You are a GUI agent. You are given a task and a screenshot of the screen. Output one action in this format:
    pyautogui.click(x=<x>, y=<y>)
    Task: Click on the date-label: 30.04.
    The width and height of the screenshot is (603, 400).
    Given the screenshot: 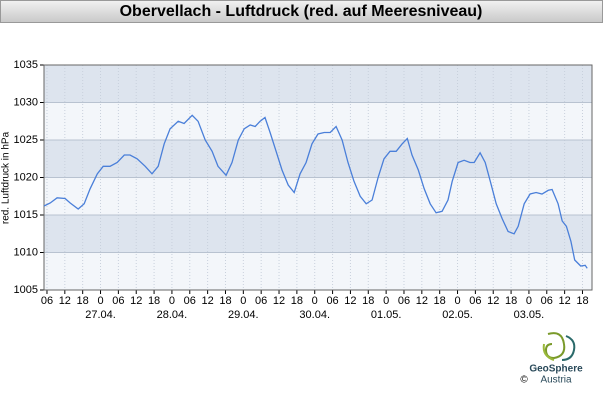 What is the action you would take?
    pyautogui.click(x=314, y=315)
    